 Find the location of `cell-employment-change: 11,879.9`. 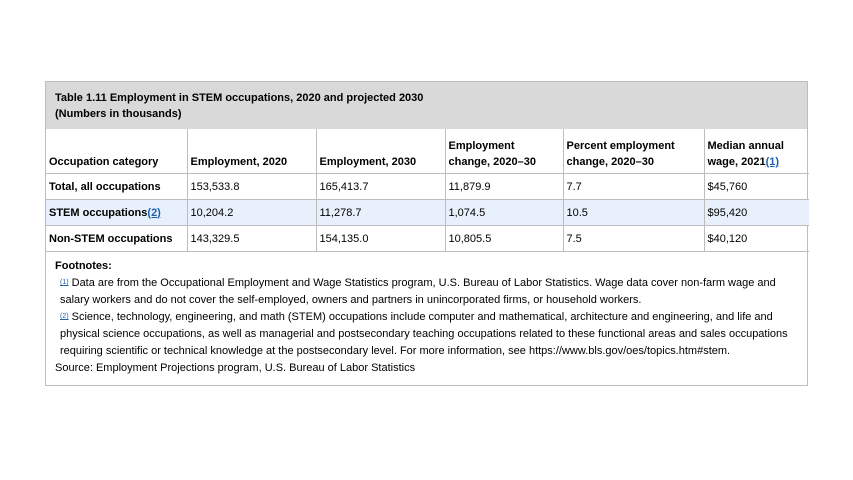

cell-employment-change: 11,879.9 is located at coordinates (504, 186).